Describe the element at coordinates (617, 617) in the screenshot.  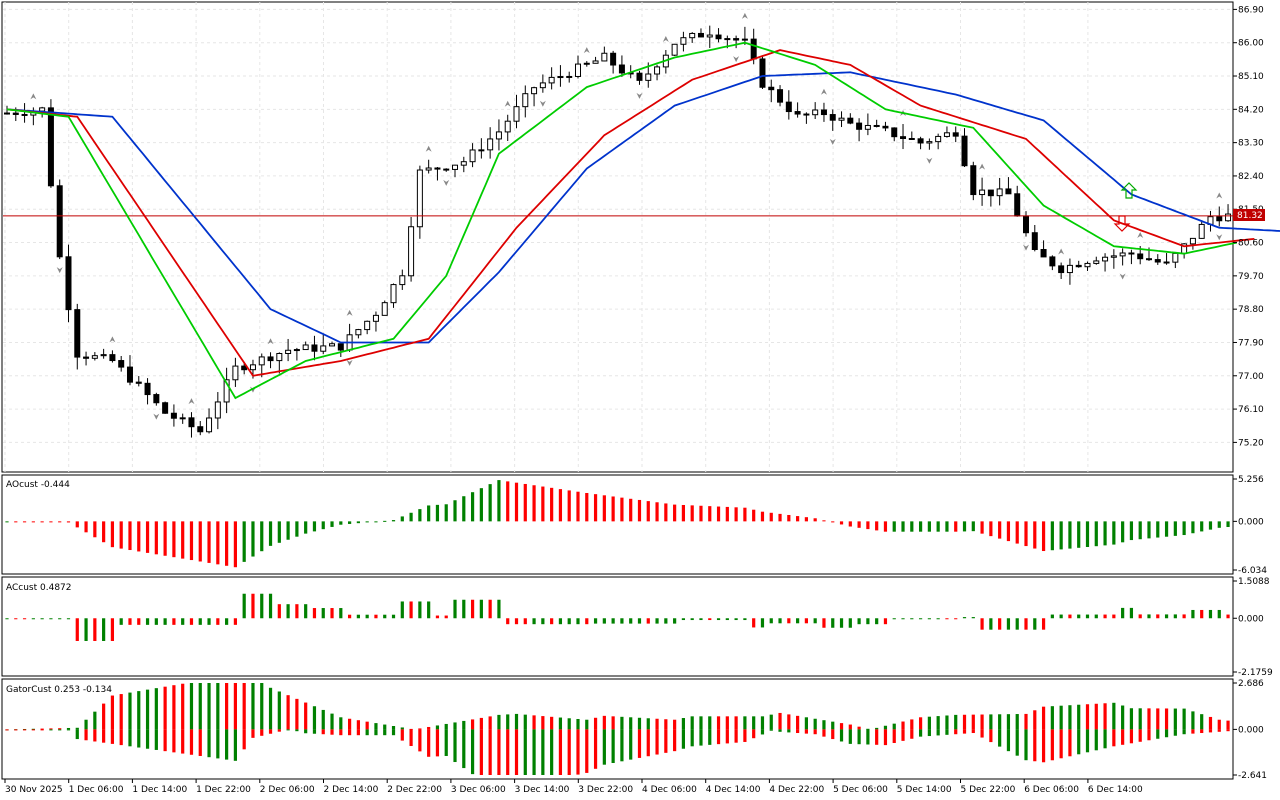
I see `ac-histogram` at that location.